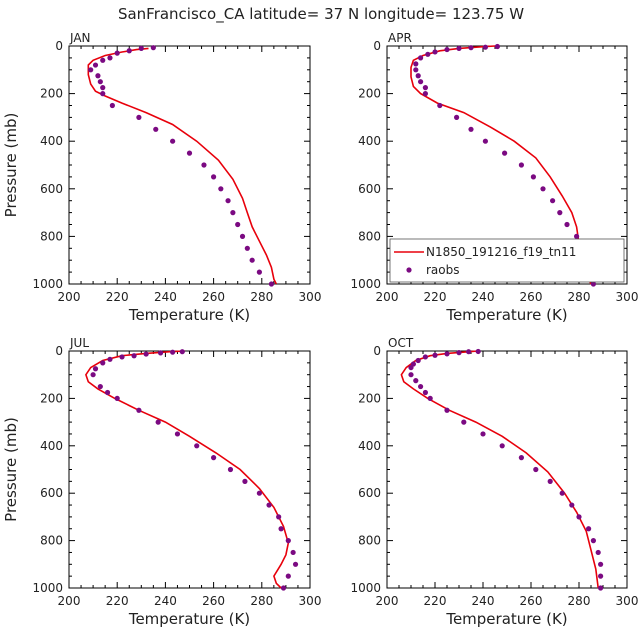 Image resolution: width=643 pixels, height=640 pixels. What do you see at coordinates (80, 38) in the screenshot?
I see `month-label-jan: JAN` at bounding box center [80, 38].